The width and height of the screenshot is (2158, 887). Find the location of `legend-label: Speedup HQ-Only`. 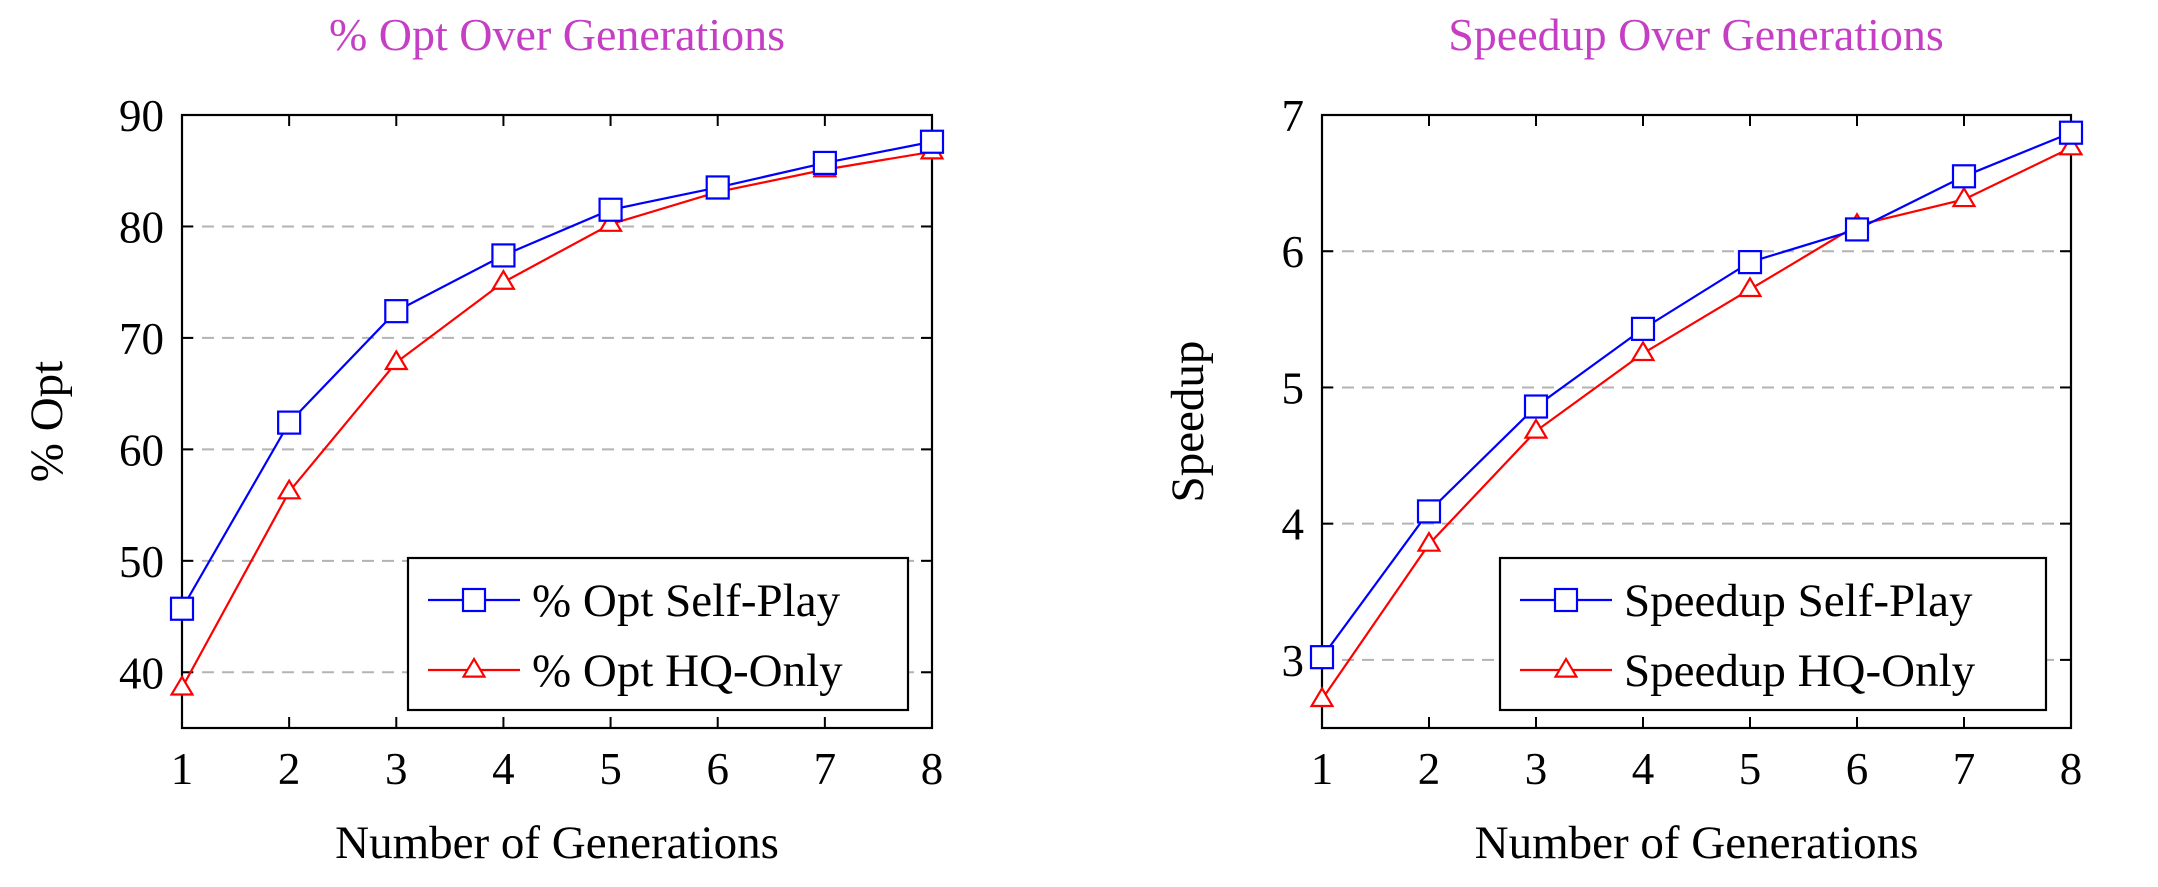

legend-label: Speedup HQ-Only is located at coordinates (1800, 671).